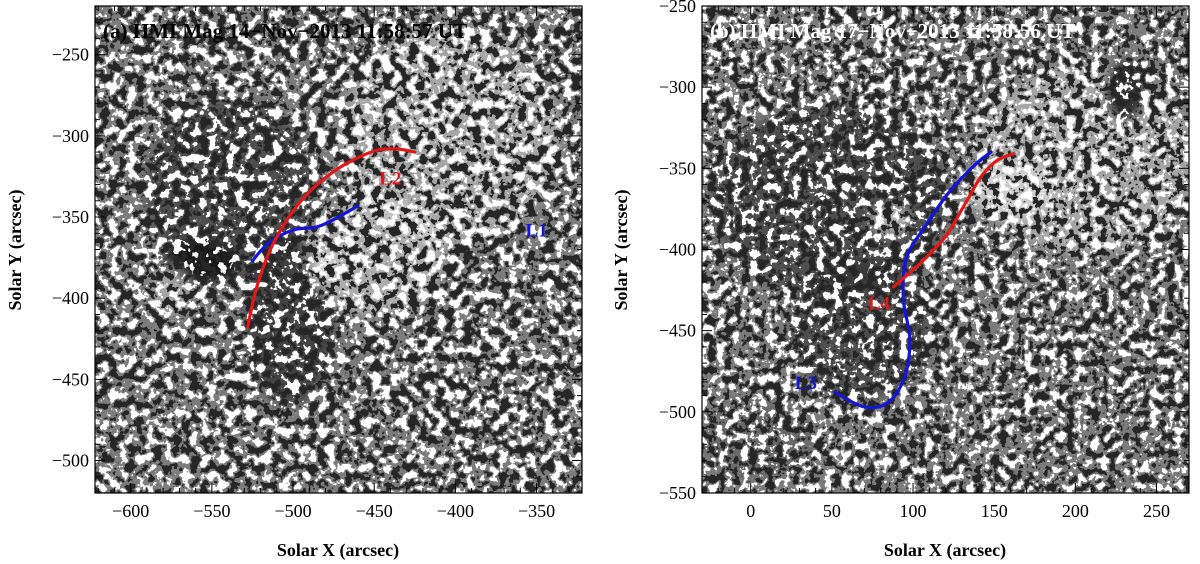 Image resolution: width=1200 pixels, height=564 pixels. Describe the element at coordinates (1075, 511) in the screenshot. I see `x-tick-label: 200` at that location.